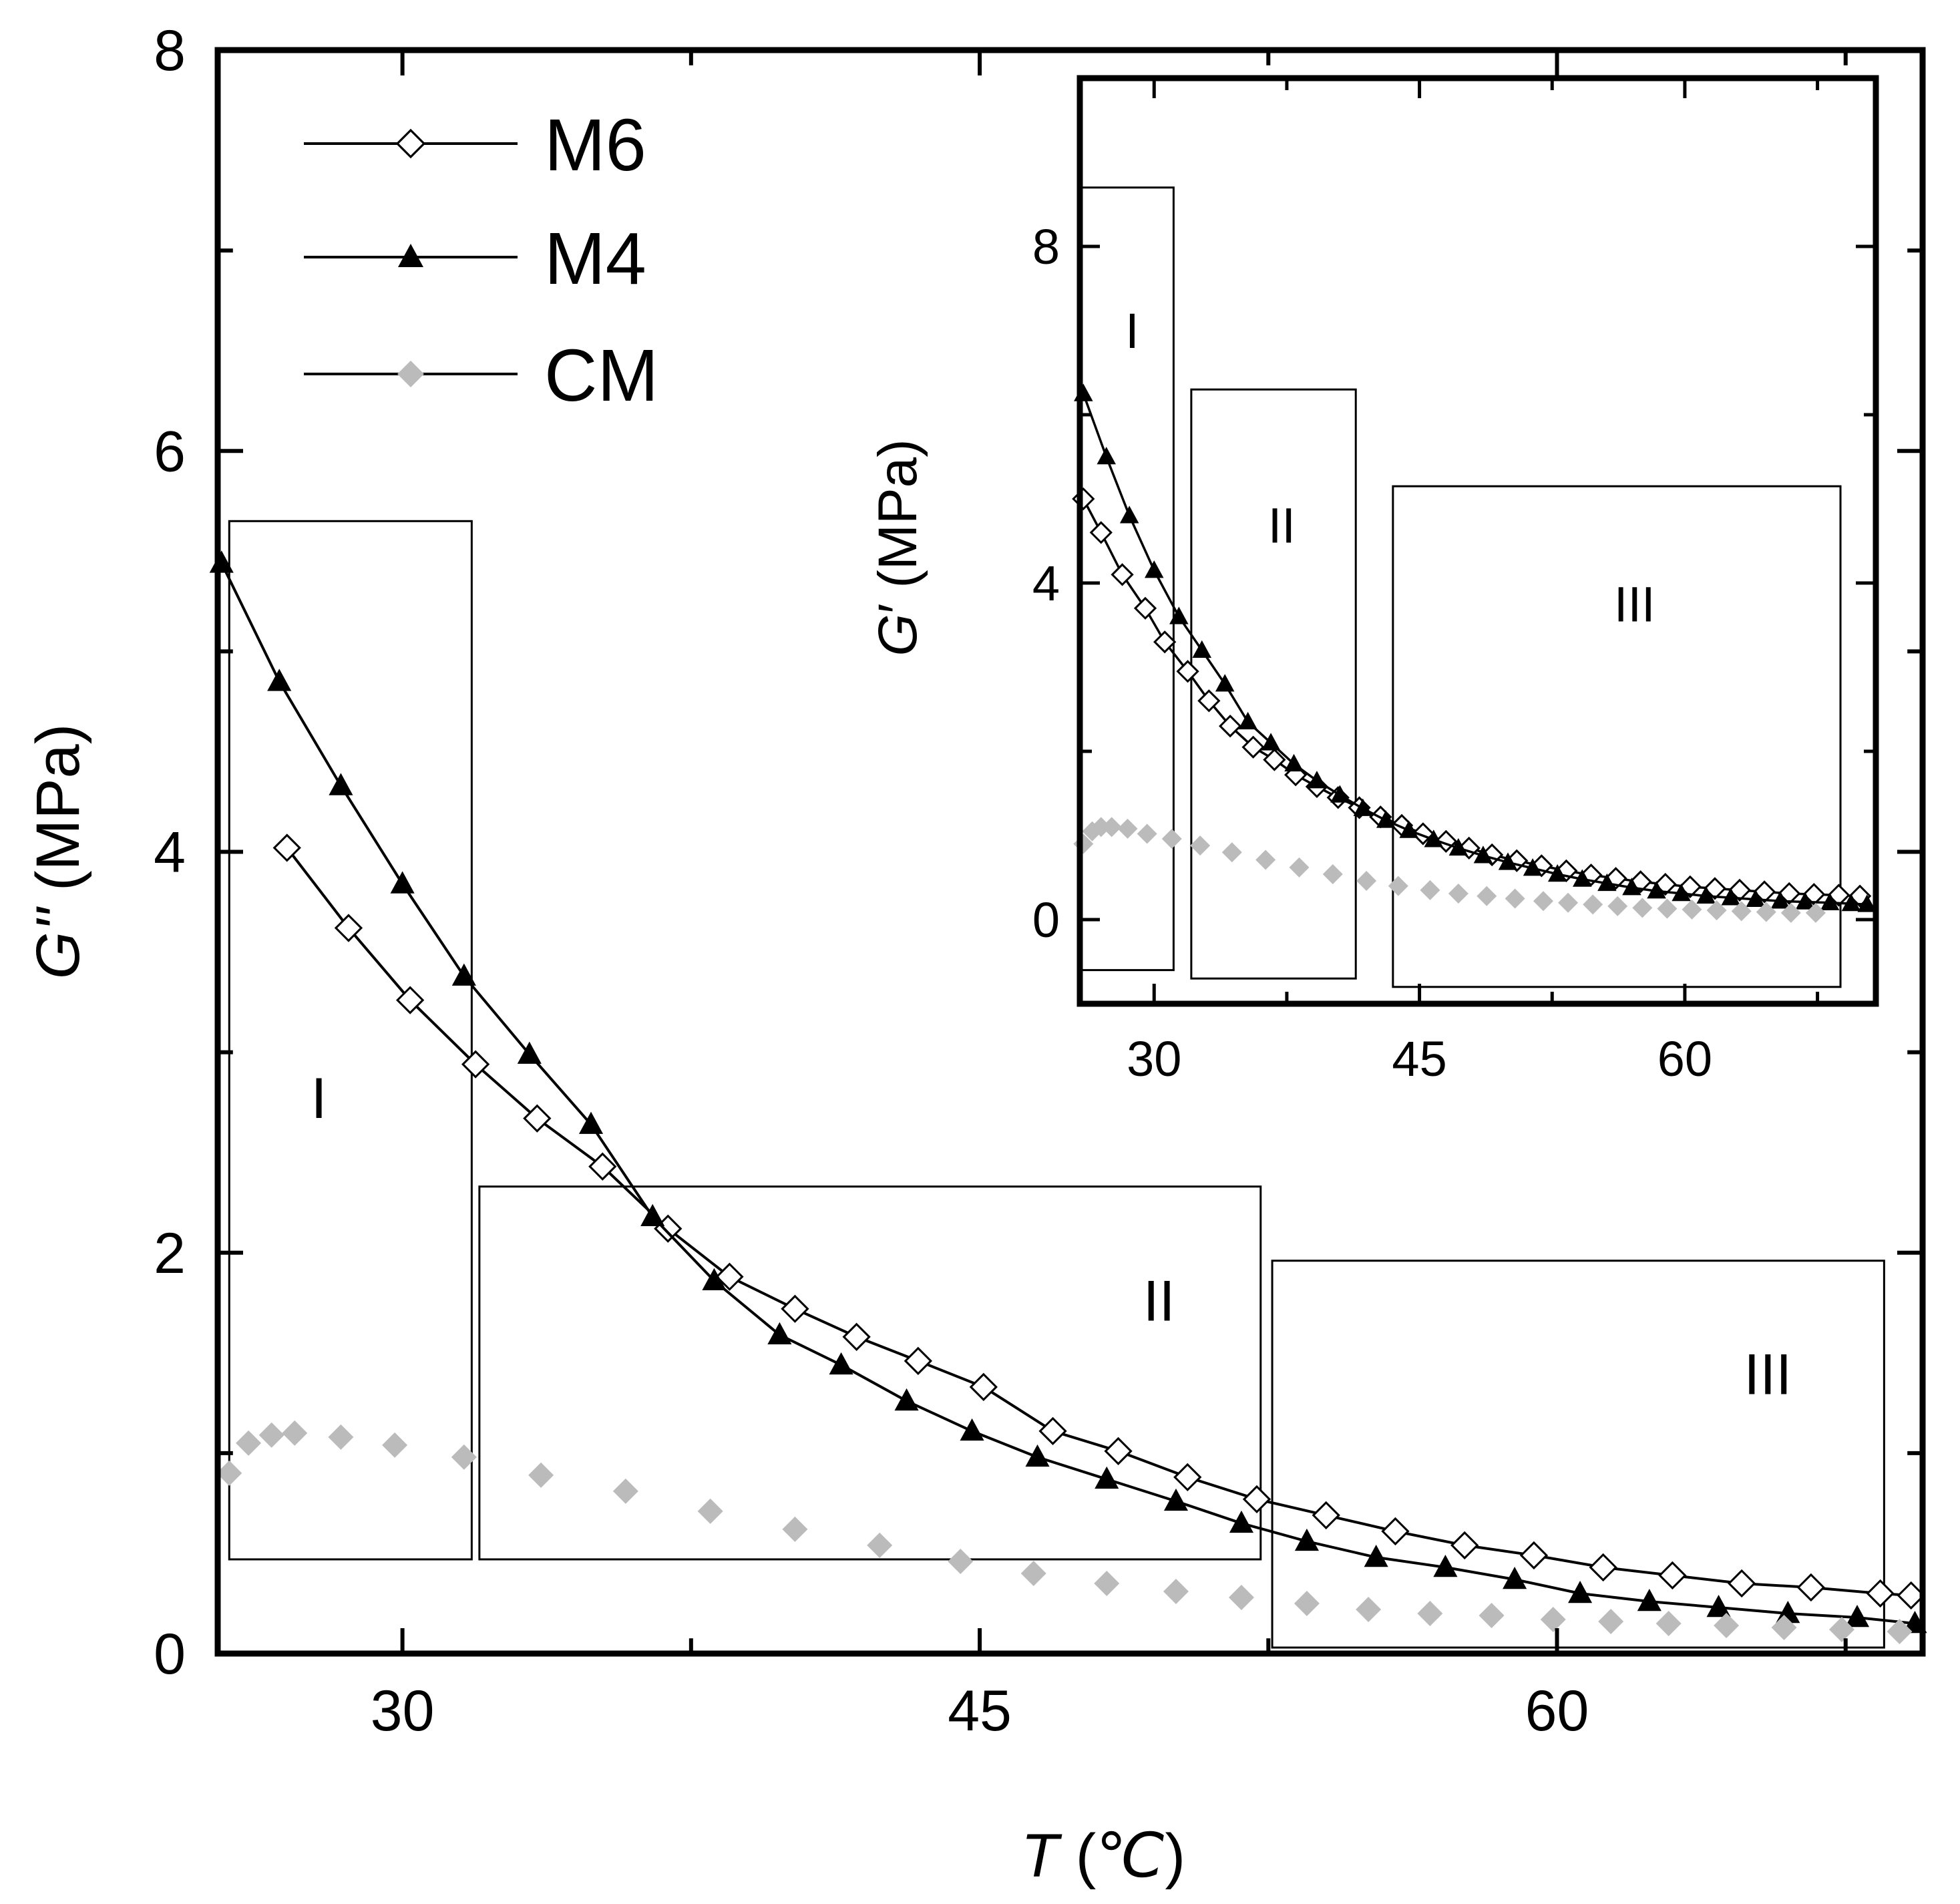  I want to click on inset-series-m4, so click(1475, 648).